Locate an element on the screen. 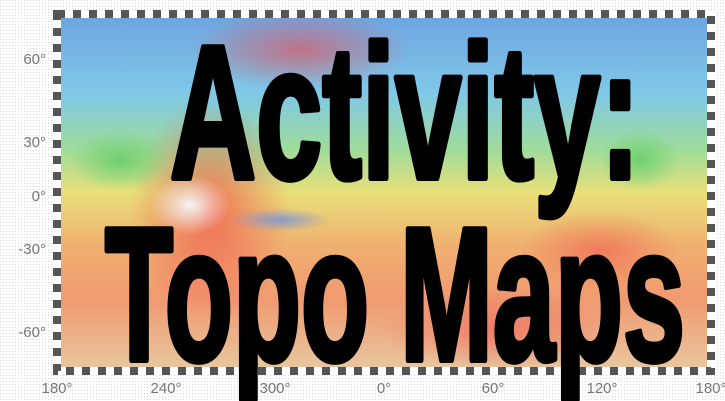 This screenshot has width=725, height=401. longitude-label: 120° is located at coordinates (601, 388).